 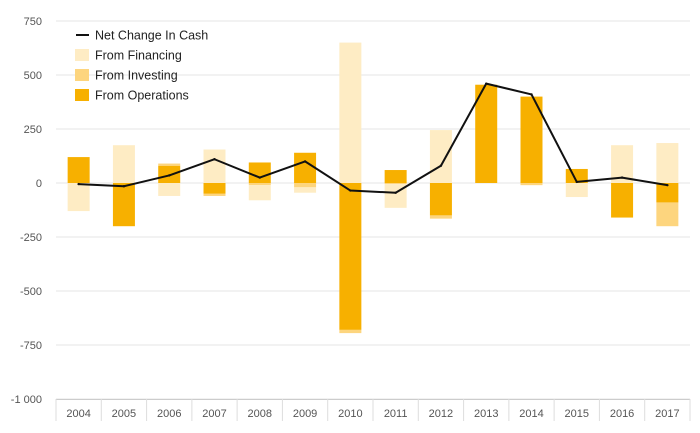 What do you see at coordinates (531, 184) in the screenshot?
I see `bar-from-investing-2014` at bounding box center [531, 184].